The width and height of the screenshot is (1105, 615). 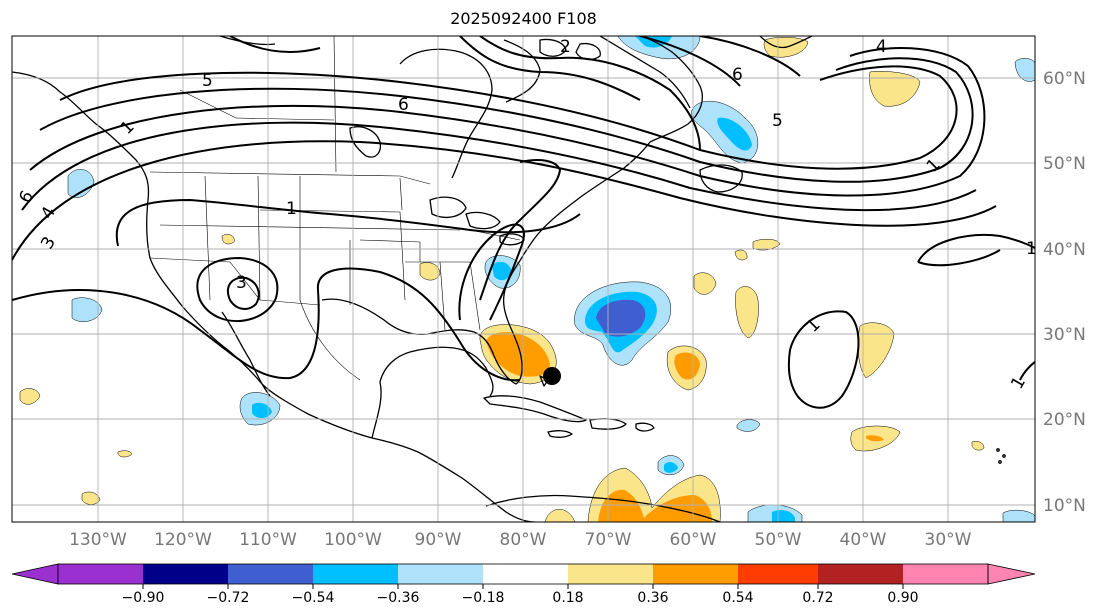 I want to click on colorbar-tick-label: −0.36, so click(x=398, y=598).